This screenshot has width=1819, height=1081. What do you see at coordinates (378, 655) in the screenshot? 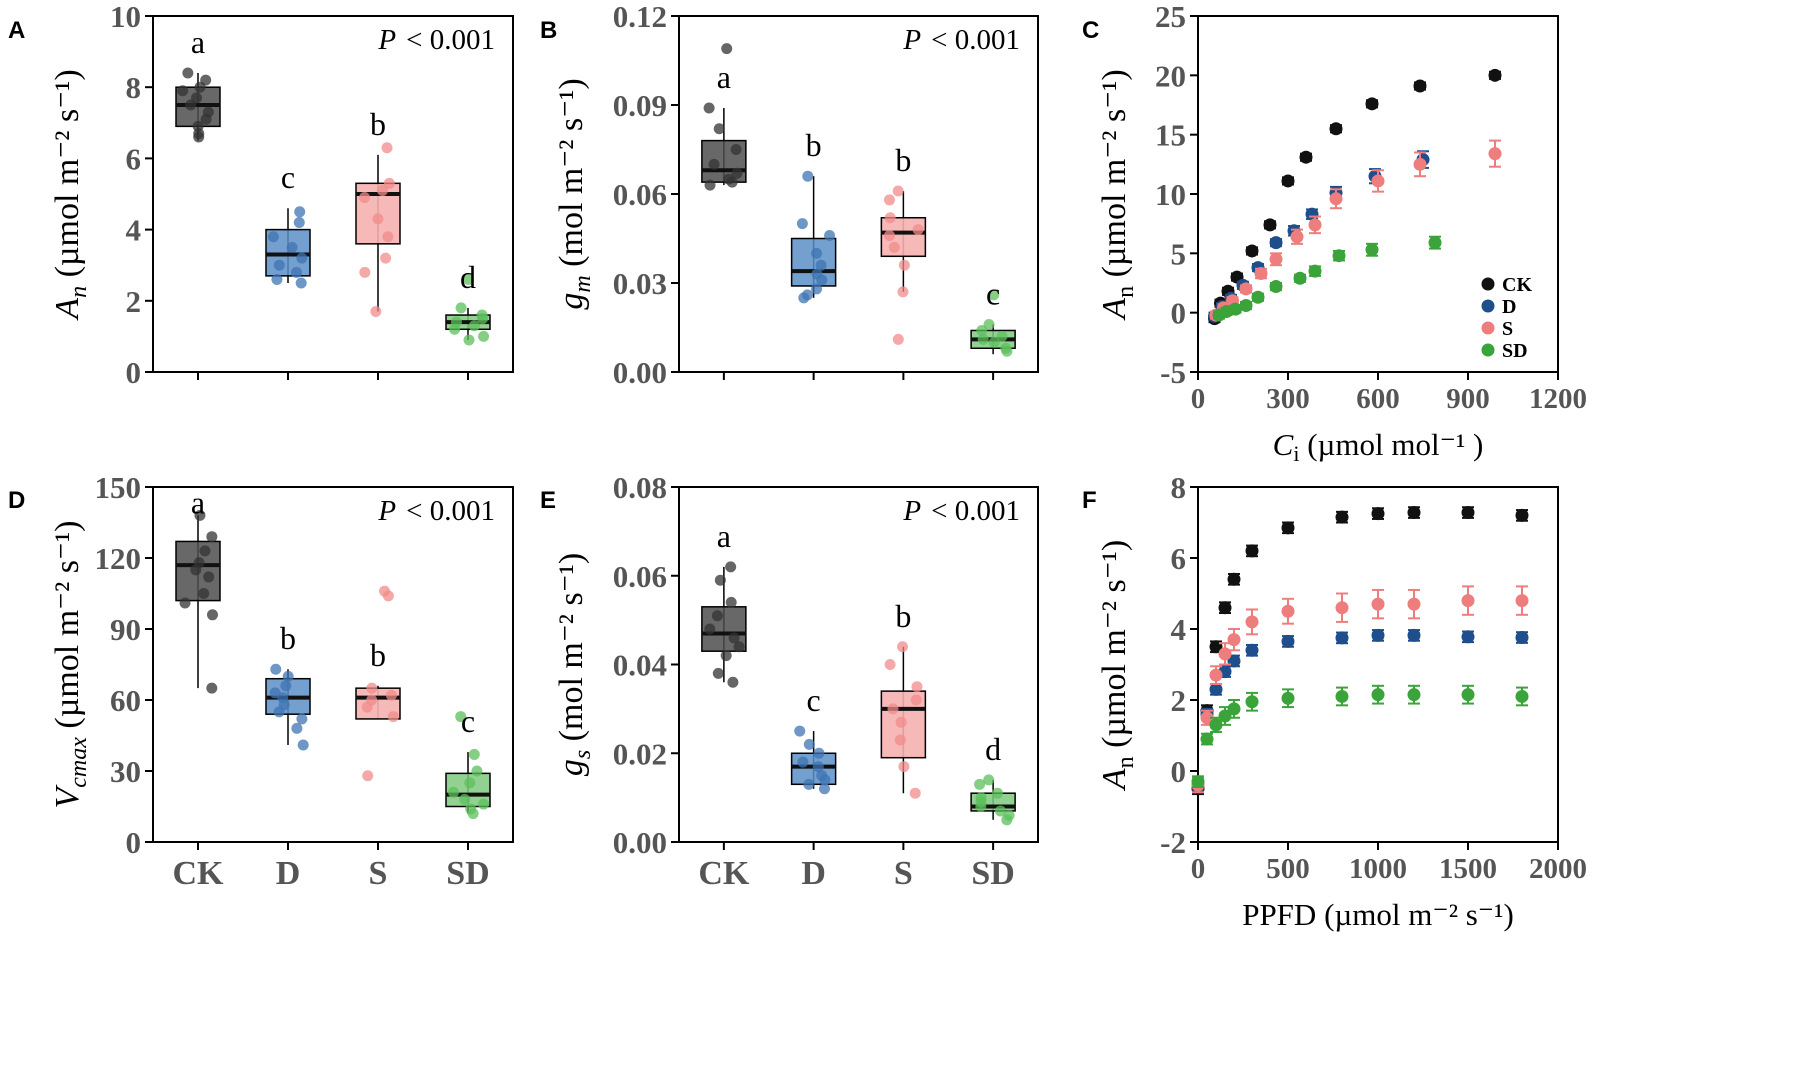
I see `significance-letter: b` at bounding box center [378, 655].